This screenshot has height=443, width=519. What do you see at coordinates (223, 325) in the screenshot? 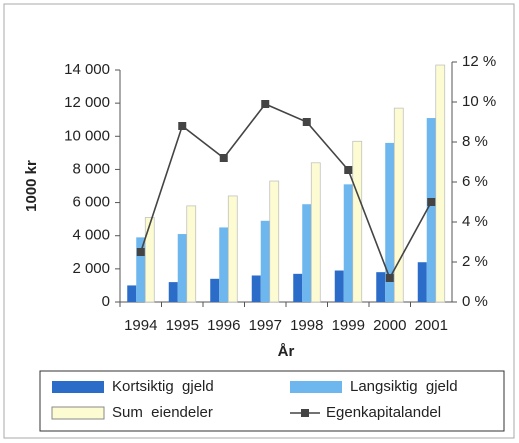
I see `x-tick-label: 1996` at bounding box center [223, 325].